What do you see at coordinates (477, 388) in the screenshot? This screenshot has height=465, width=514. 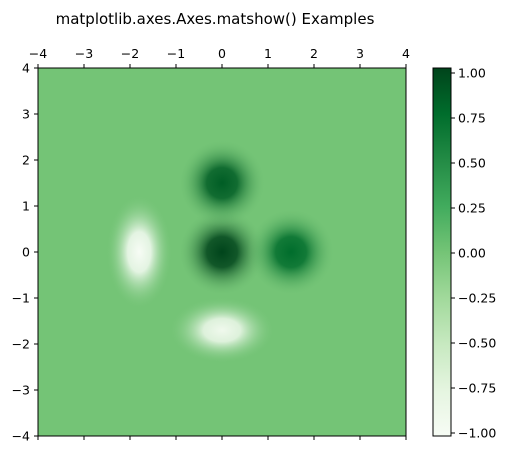 I see `colorbar-tick-label: −0.75` at bounding box center [477, 388].